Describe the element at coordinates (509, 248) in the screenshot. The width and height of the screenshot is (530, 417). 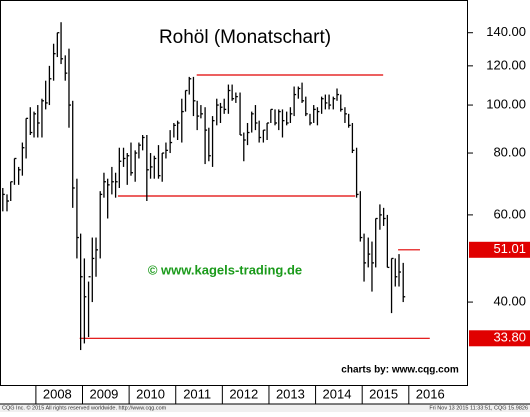
I see `price-label: 51.01` at that location.